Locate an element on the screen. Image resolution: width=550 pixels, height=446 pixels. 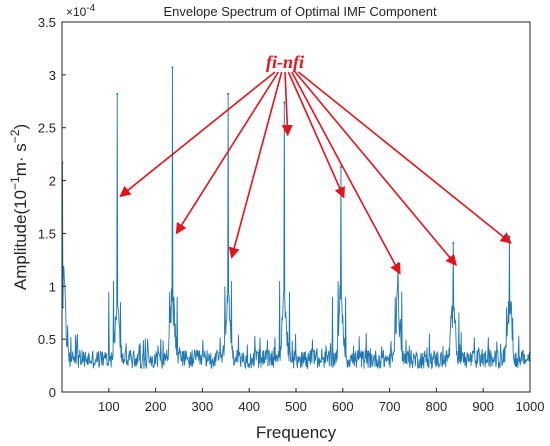
x-tick-label: 900 is located at coordinates (483, 406).